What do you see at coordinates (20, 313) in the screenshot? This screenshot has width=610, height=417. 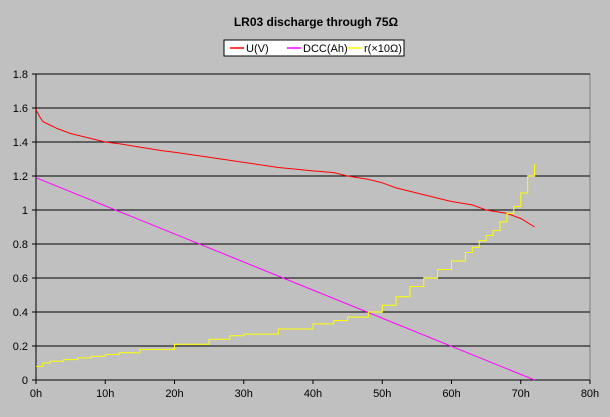 I see `y-tick-label: 0.4` at bounding box center [20, 313].